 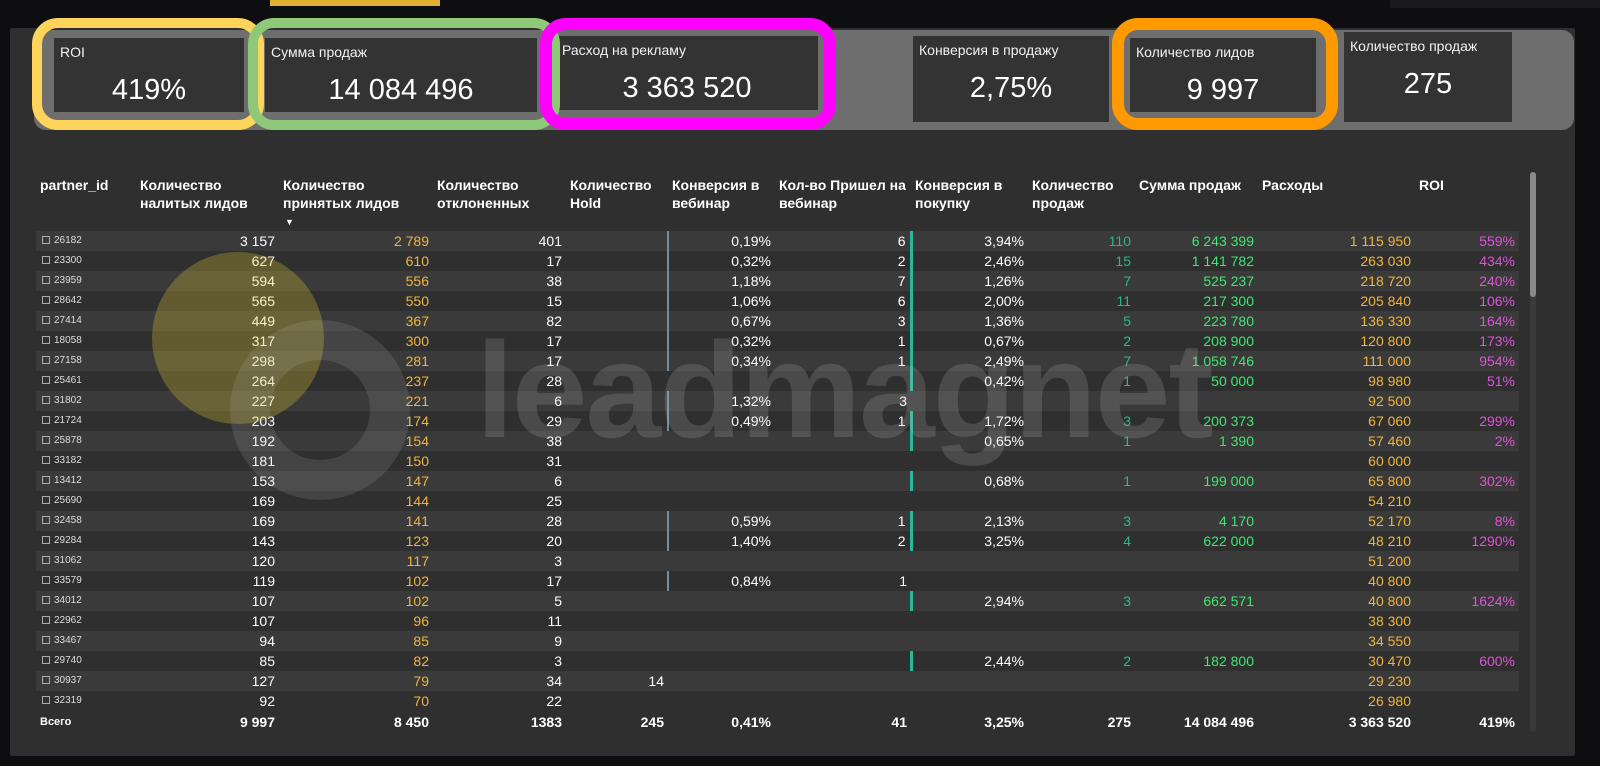 What do you see at coordinates (777, 581) in the screenshot?
I see `table-row: 33579 119 102 17 0,84% 1 40 800` at bounding box center [777, 581].